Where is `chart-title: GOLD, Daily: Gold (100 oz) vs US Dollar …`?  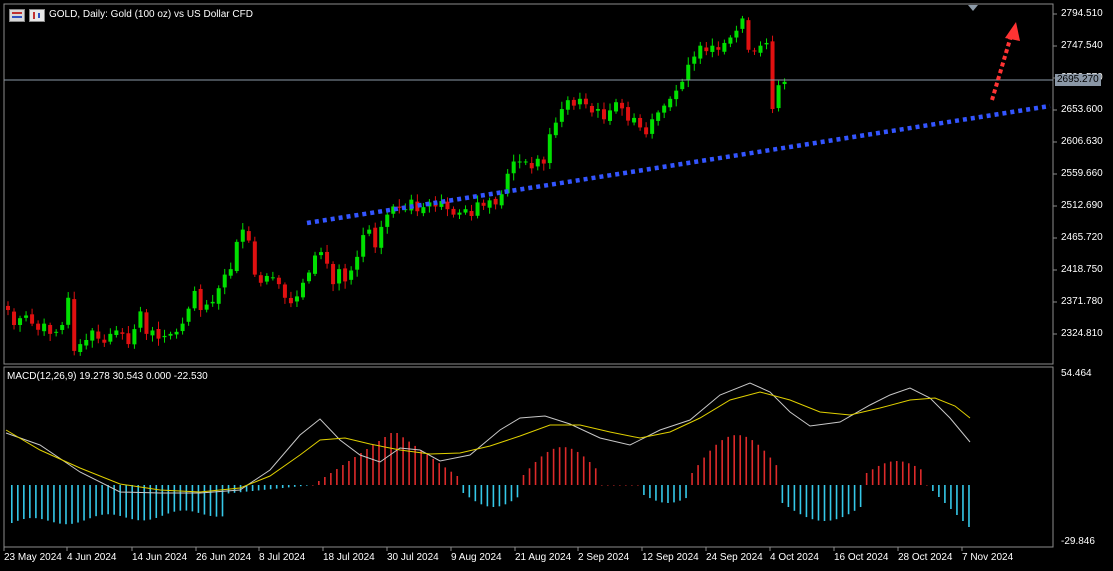
chart-title: GOLD, Daily: Gold (100 oz) vs US Dollar … is located at coordinates (151, 14).